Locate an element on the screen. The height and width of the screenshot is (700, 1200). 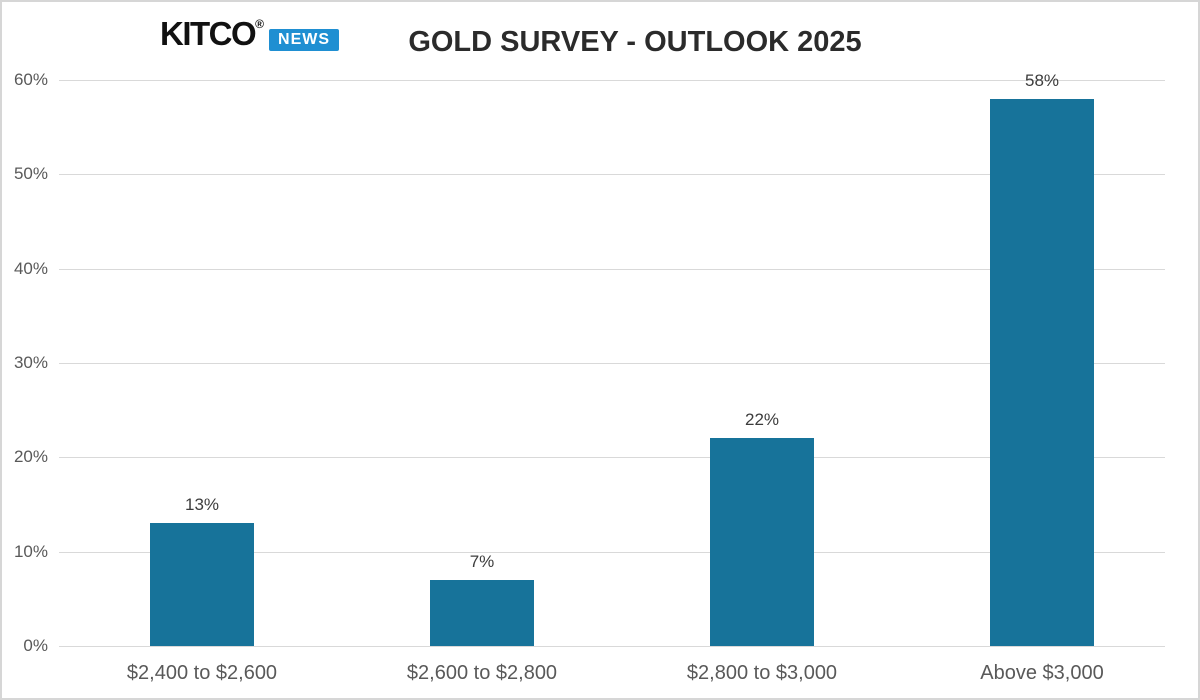
kitco-wordmark: KITCO is located at coordinates (208, 33).